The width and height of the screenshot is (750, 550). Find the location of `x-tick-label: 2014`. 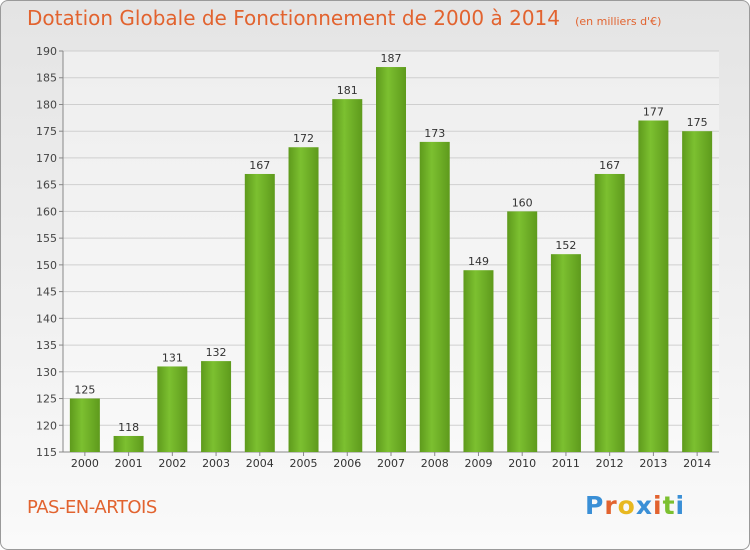

x-tick-label: 2014 is located at coordinates (697, 463).